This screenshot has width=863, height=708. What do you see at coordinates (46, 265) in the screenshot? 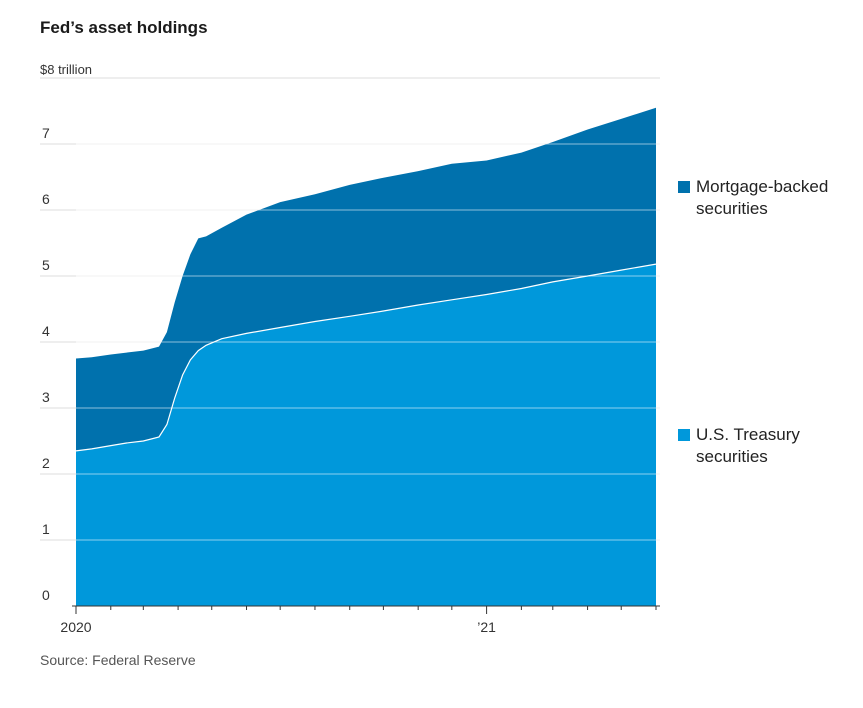
I see `y-tick-label: 5` at bounding box center [46, 265].